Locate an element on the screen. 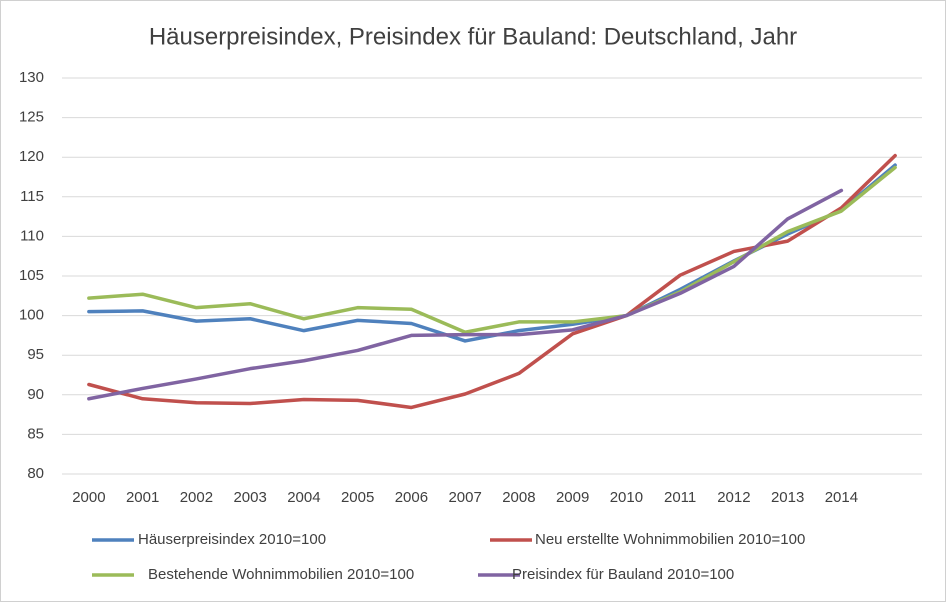  x-tick-label: 2011 is located at coordinates (680, 497).